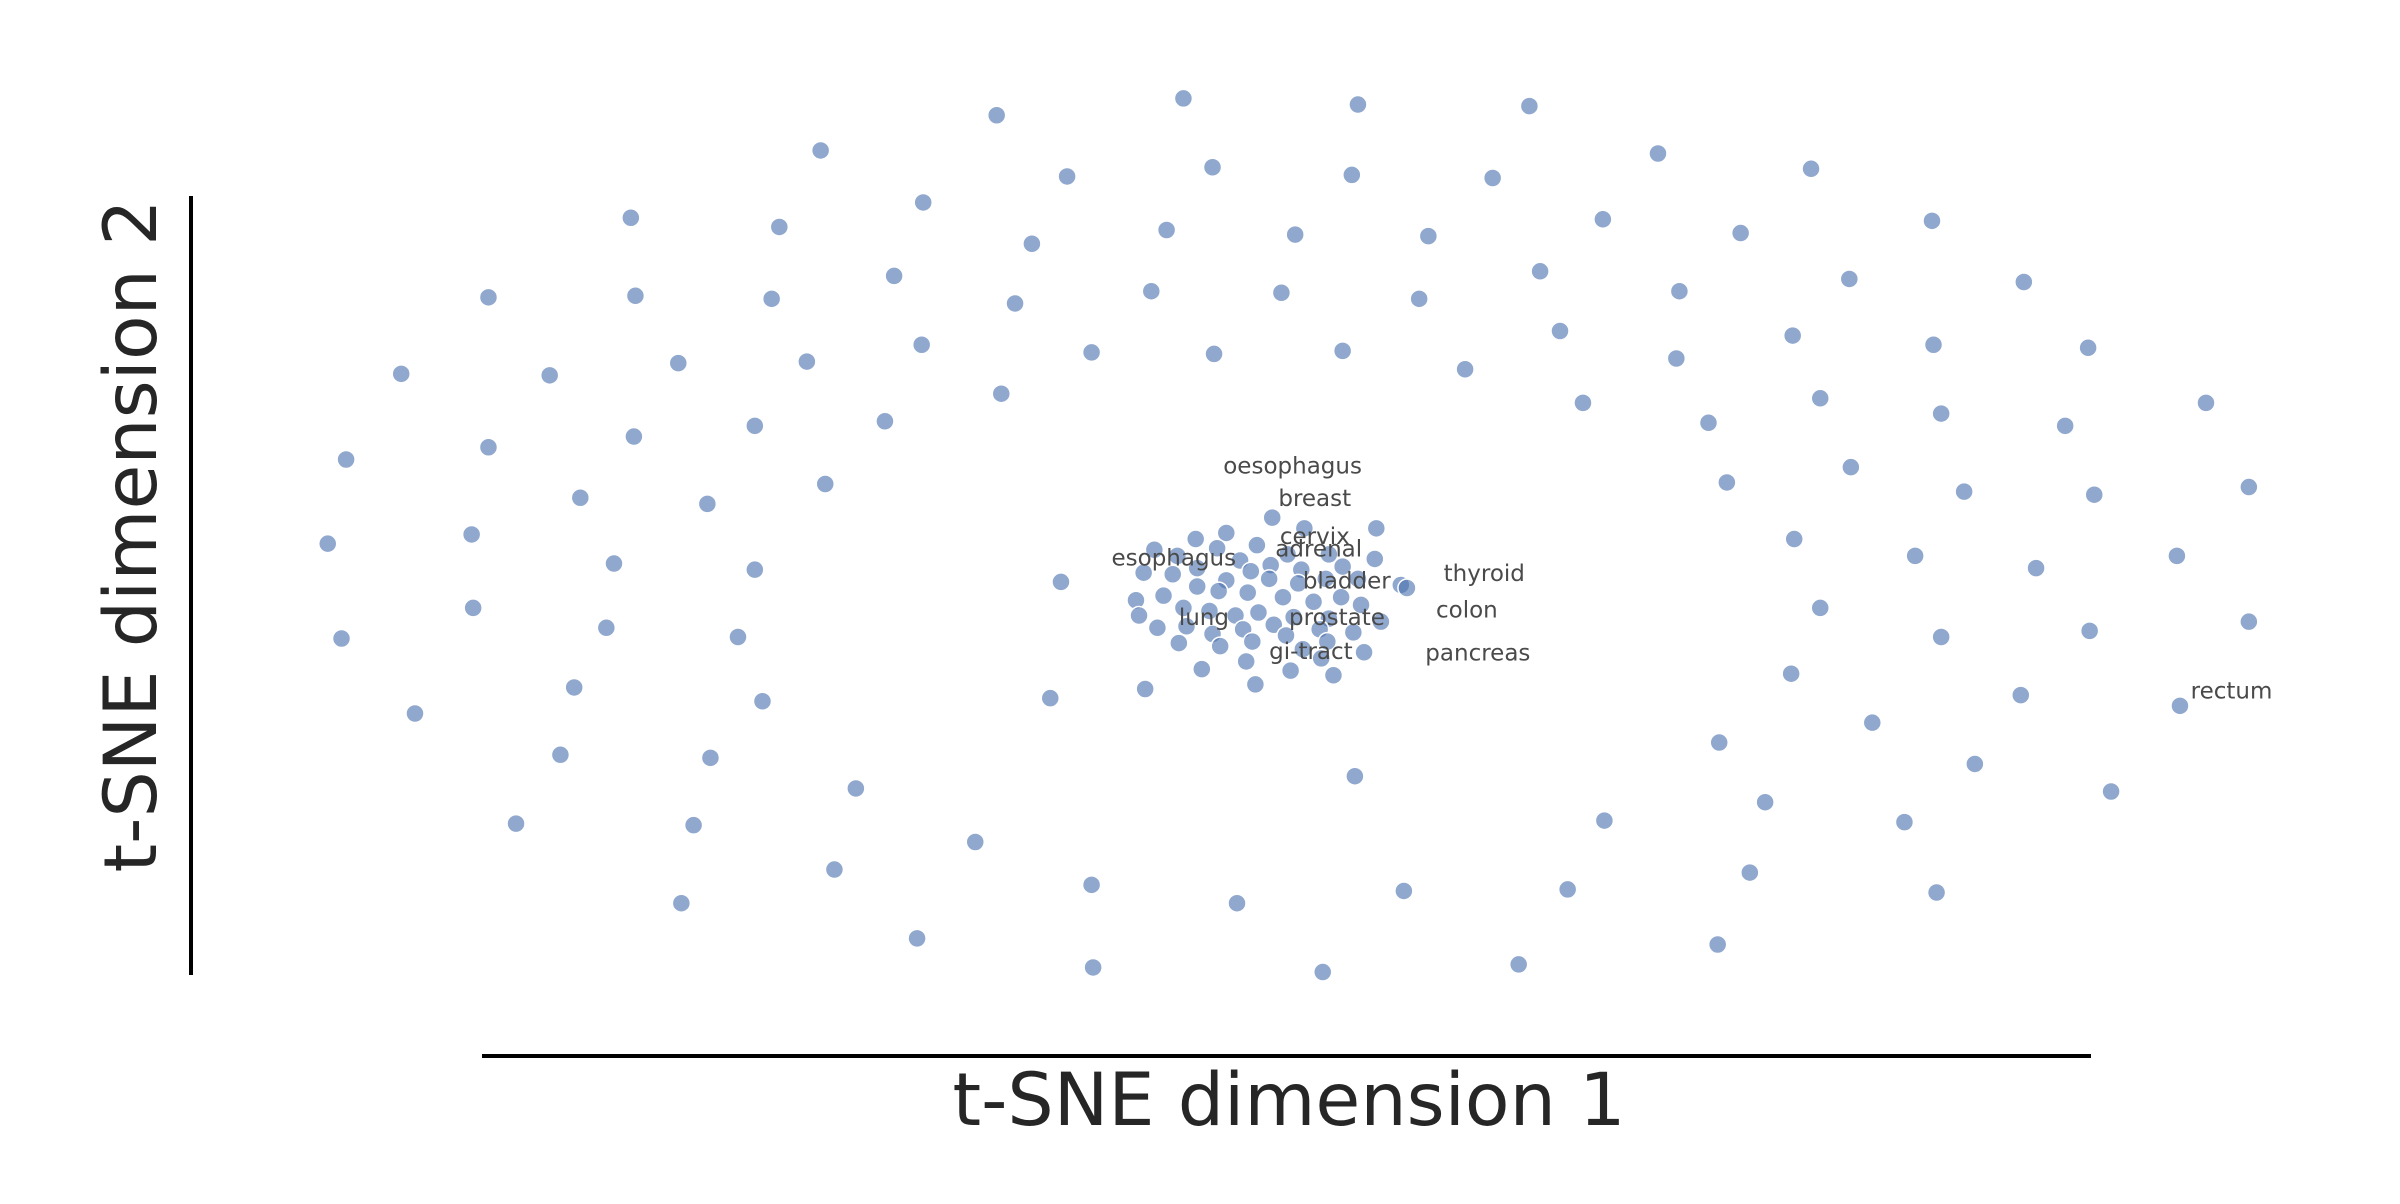 Image resolution: width=2400 pixels, height=1204 pixels. I want to click on annotation: gi-tract, so click(1311, 652).